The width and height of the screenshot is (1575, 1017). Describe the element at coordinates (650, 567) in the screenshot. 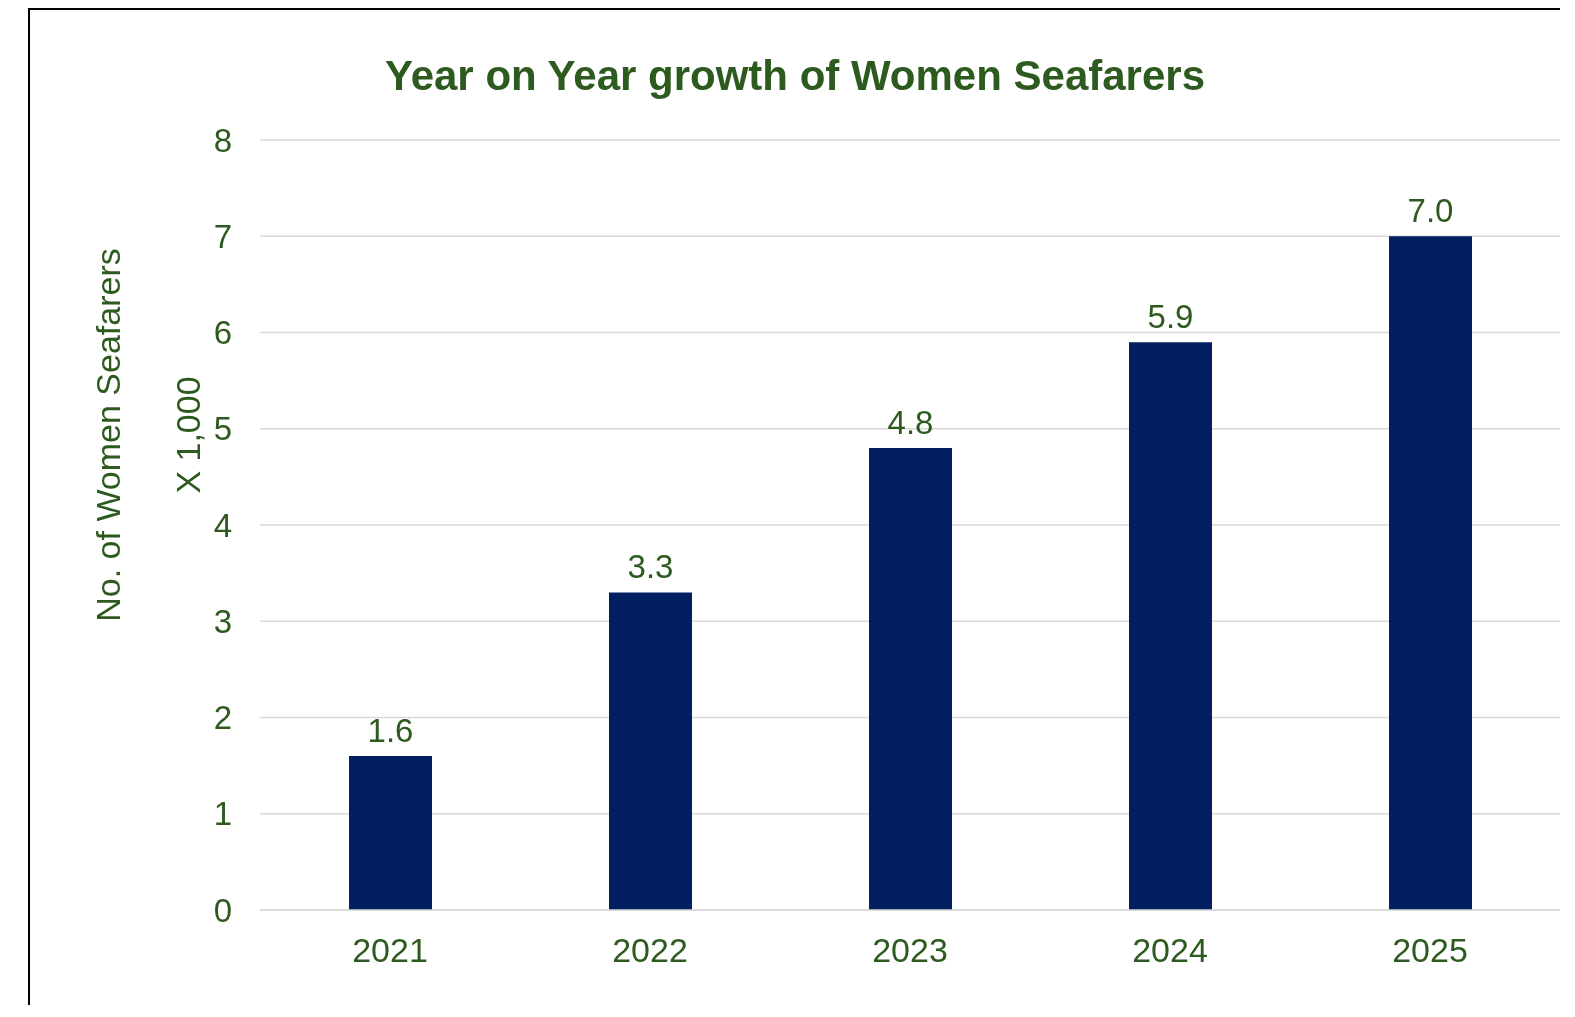

I see `data-label: 3.3` at that location.